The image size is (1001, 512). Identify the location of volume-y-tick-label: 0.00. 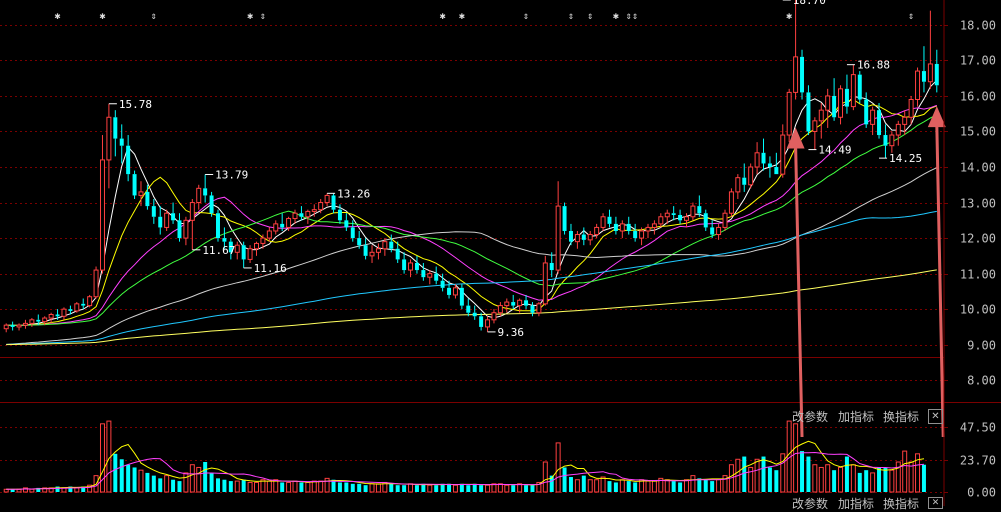
(981, 493).